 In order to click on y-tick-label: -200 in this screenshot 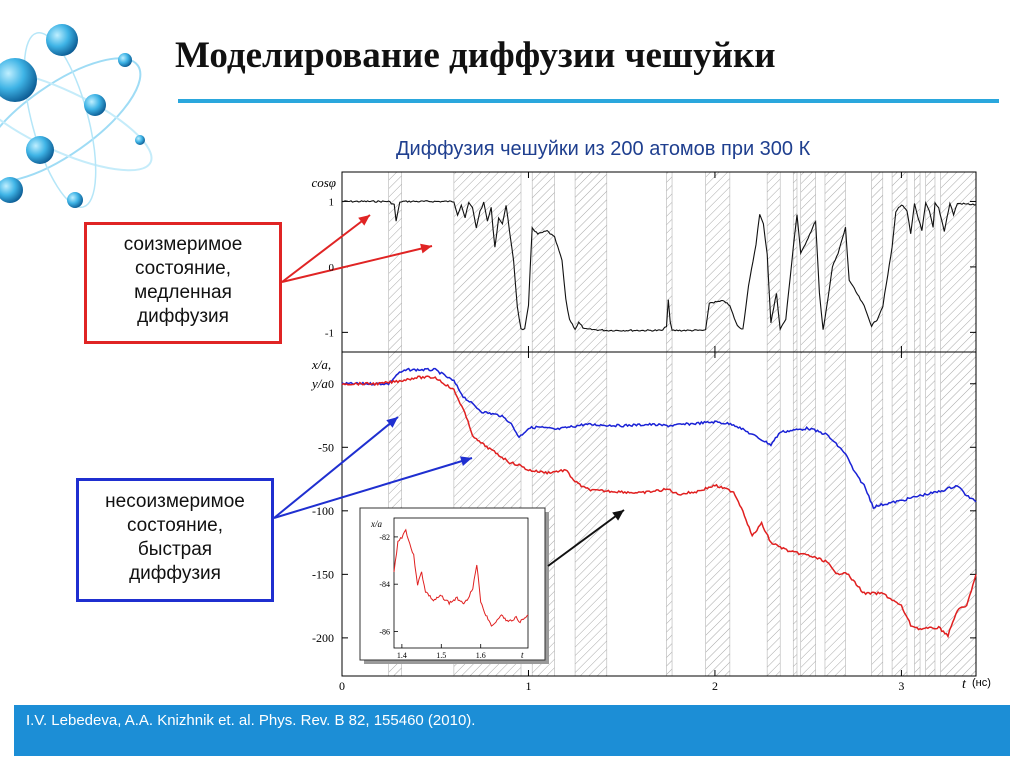, I will do `click(323, 638)`.